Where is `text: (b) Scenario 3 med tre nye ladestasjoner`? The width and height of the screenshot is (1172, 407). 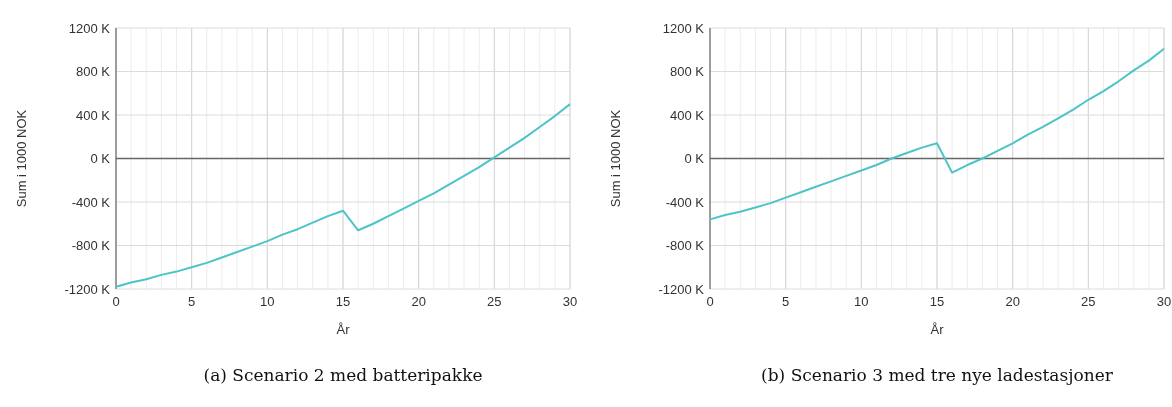
text: (b) Scenario 3 med tre nye ladestasjoner is located at coordinates (937, 375).